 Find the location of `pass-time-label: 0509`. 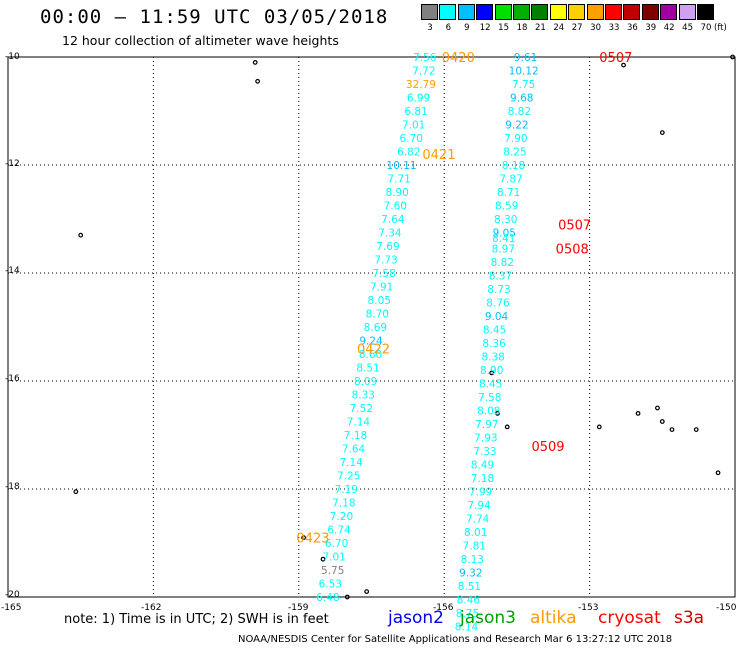

pass-time-label: 0509 is located at coordinates (547, 447).